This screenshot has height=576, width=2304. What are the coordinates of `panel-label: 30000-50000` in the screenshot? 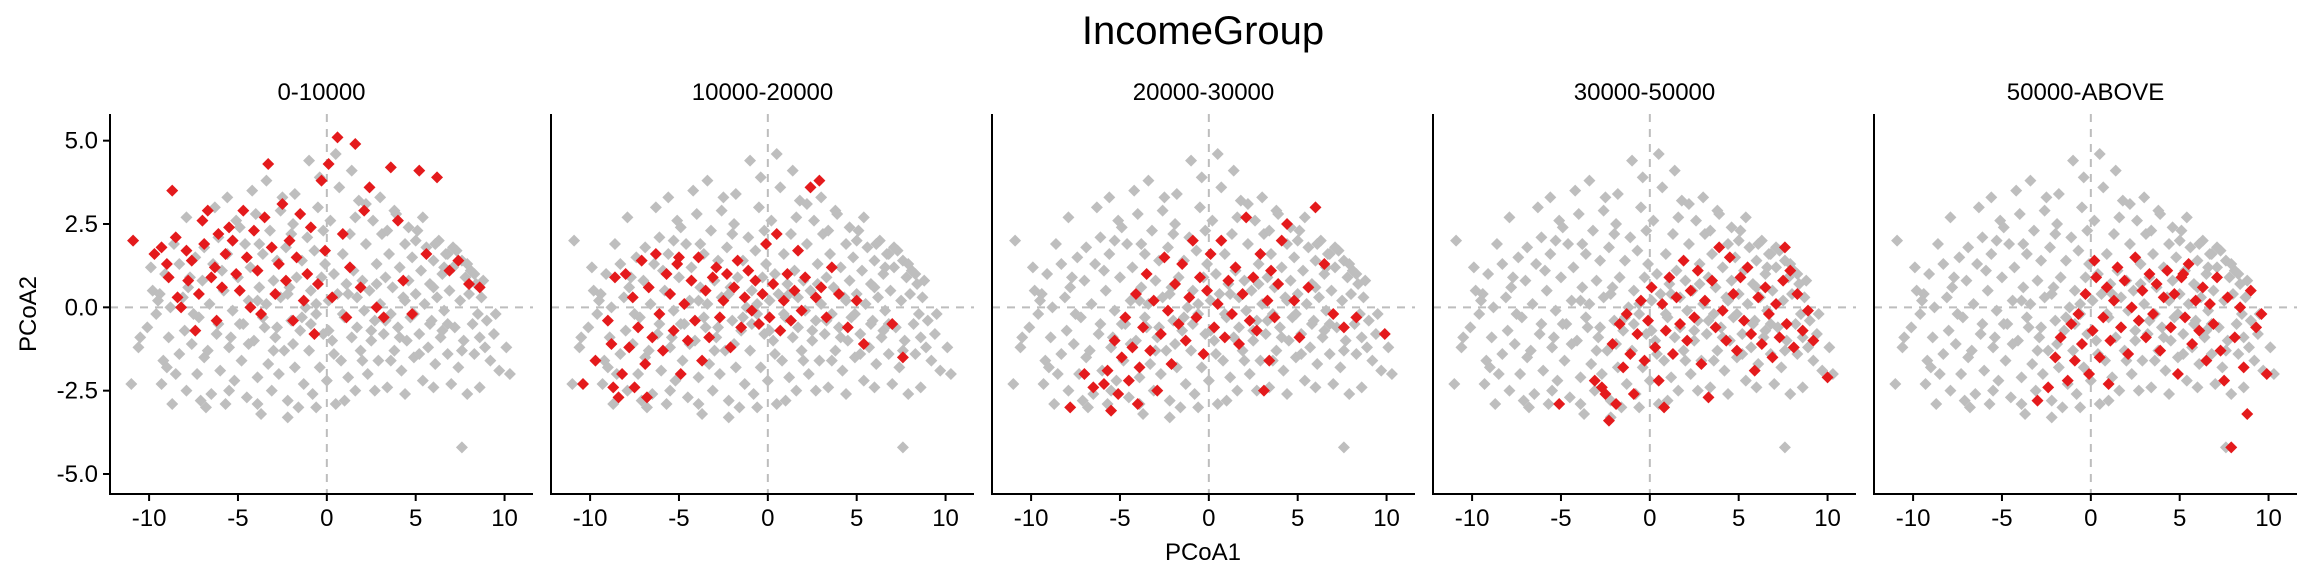 It's located at (1644, 92).